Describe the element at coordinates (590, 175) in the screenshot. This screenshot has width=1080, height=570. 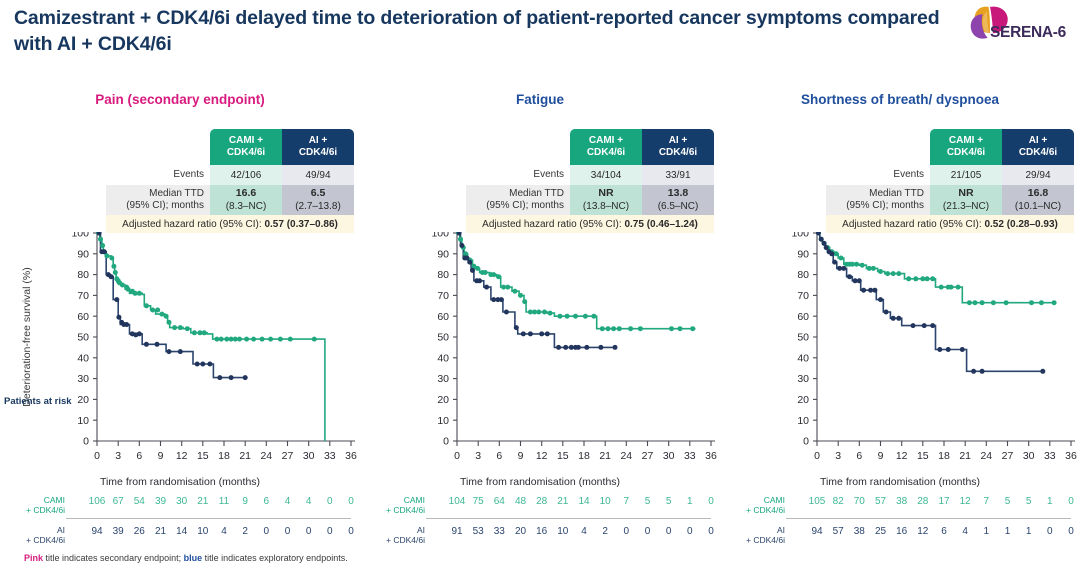
I see `stats-row-events: Events 34/104 33/91` at that location.